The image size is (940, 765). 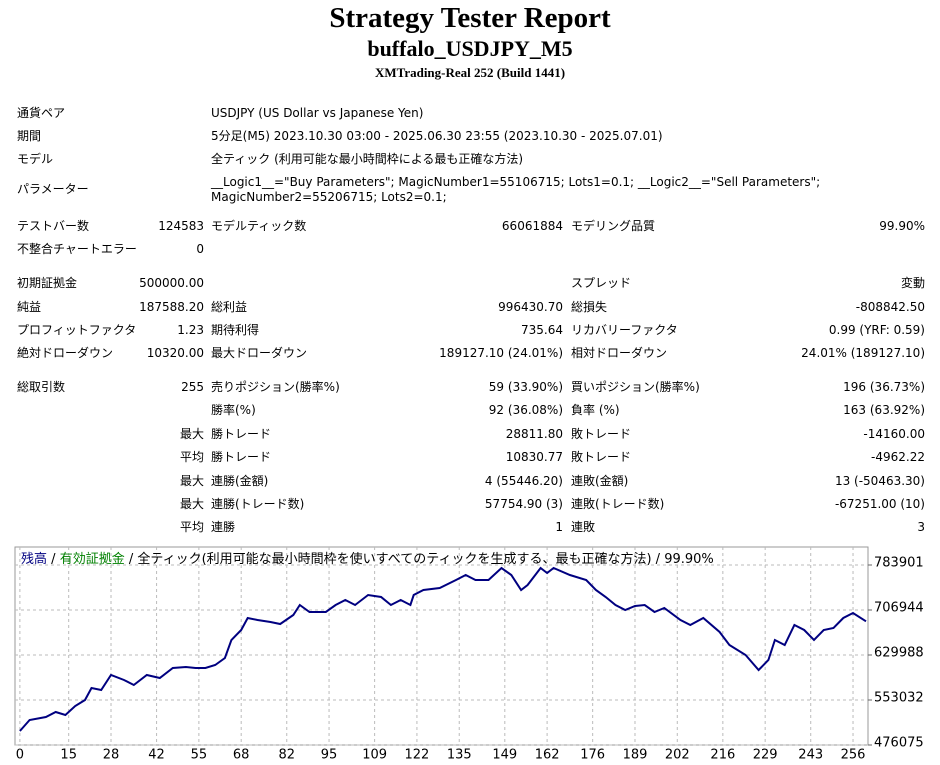 What do you see at coordinates (501, 353) in the screenshot?
I see `stat-value: 189127.10 (24.01%)` at bounding box center [501, 353].